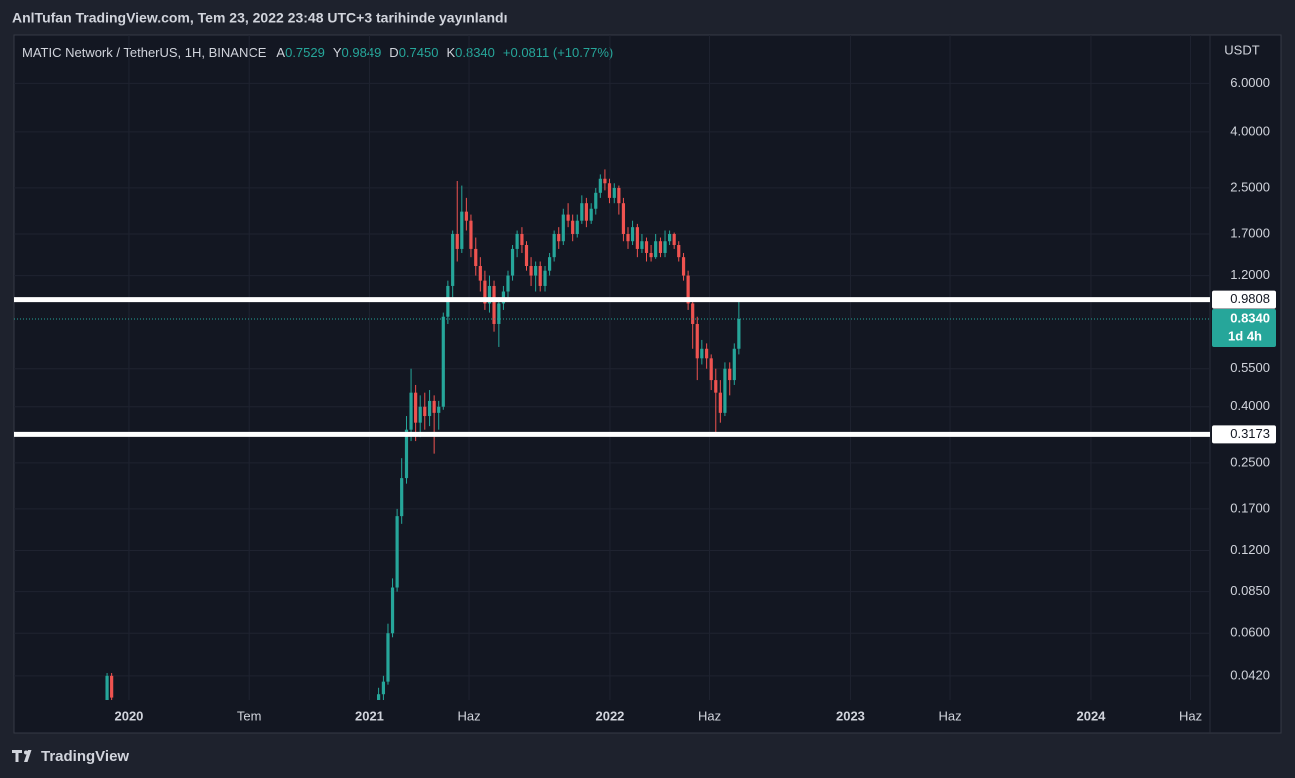 The height and width of the screenshot is (778, 1295). I want to click on ohlc-value: 0.7450, so click(419, 52).